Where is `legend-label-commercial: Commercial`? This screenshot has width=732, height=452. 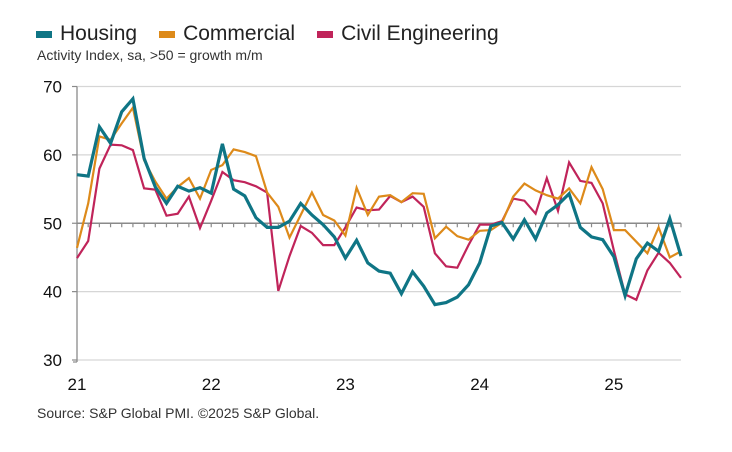
legend-label-commercial: Commercial is located at coordinates (239, 33).